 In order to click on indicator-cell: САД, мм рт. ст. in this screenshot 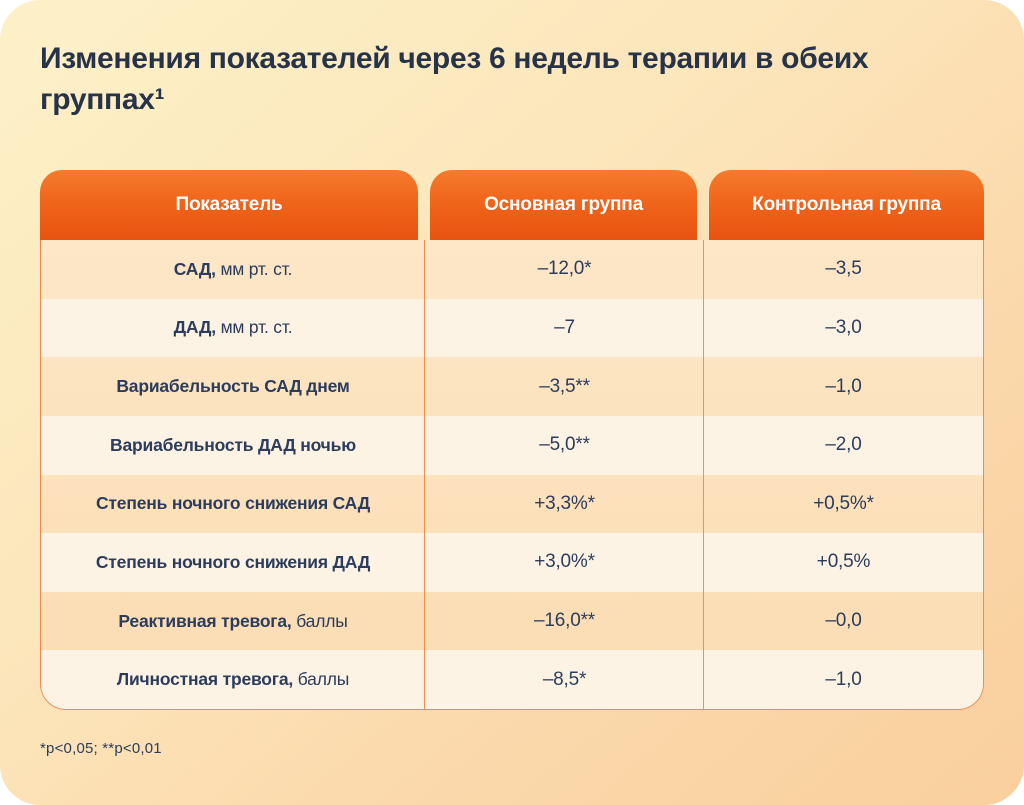, I will do `click(233, 269)`.